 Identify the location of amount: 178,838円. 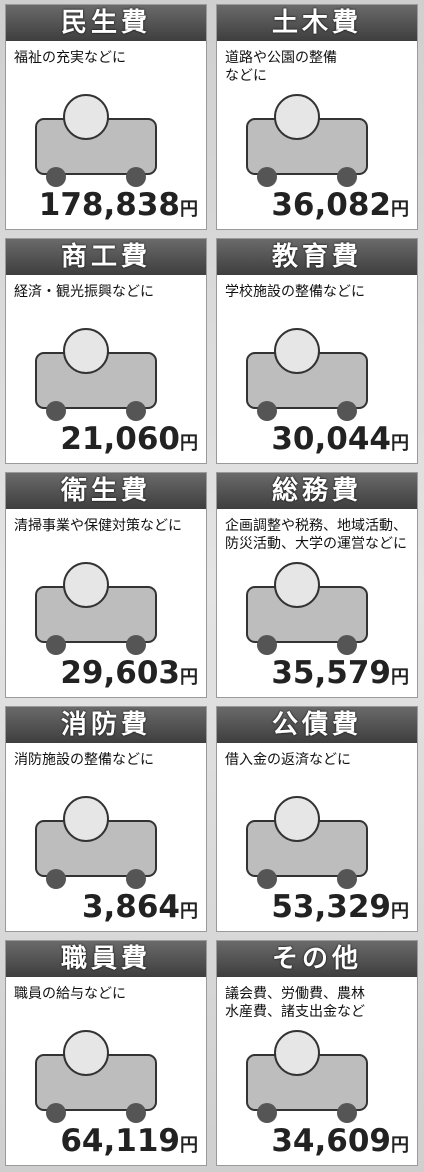
(118, 205).